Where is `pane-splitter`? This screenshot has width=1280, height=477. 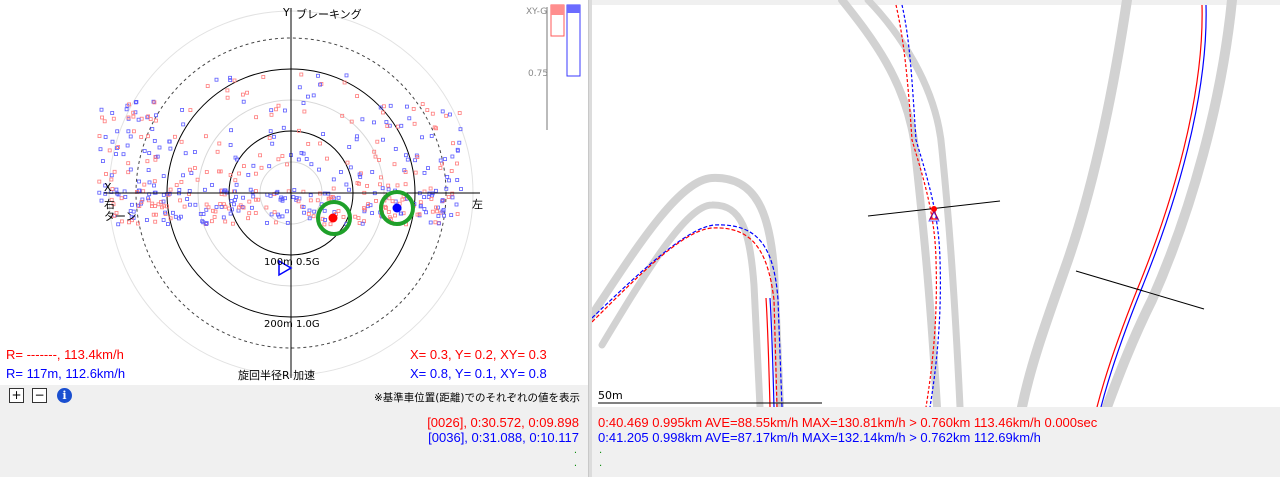 pane-splitter is located at coordinates (590, 238).